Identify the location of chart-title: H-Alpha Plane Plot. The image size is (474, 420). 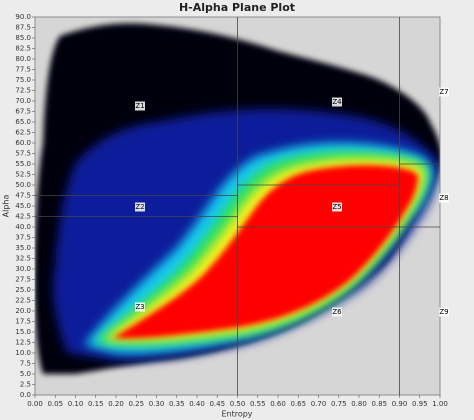
(237, 7).